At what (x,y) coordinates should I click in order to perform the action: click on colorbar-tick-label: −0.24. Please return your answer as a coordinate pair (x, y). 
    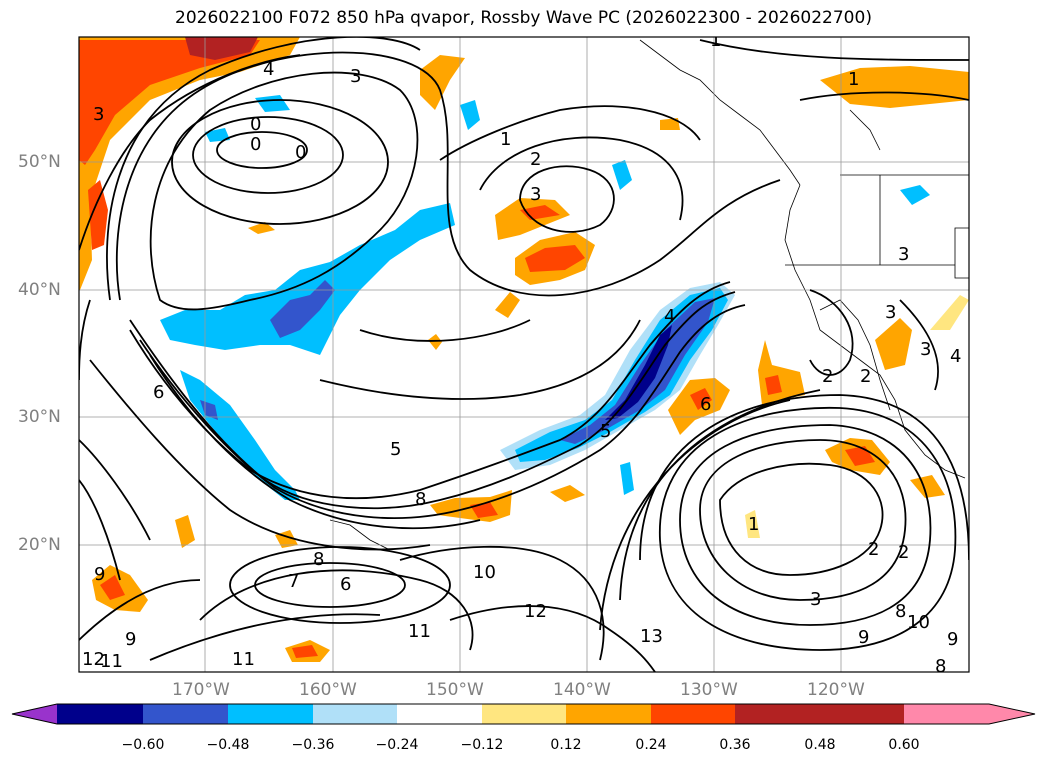
    Looking at the image, I should click on (397, 745).